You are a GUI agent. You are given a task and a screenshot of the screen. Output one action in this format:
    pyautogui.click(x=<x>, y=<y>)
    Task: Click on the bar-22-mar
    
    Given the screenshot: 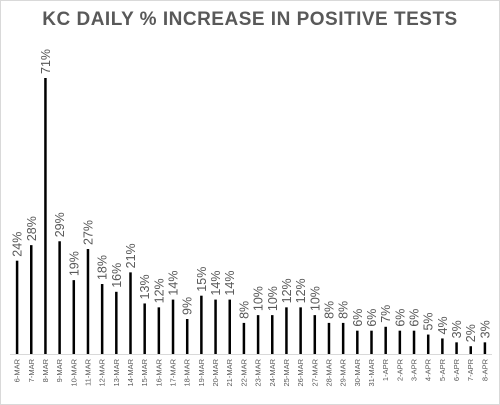 What is the action you would take?
    pyautogui.click(x=244, y=338)
    